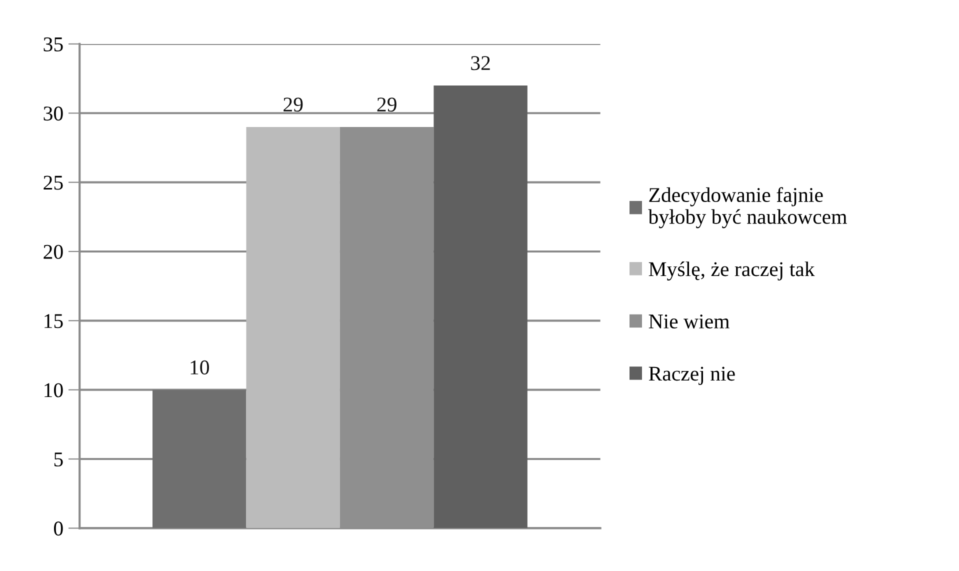 This screenshot has height=571, width=959. I want to click on y-tick-label: 35, so click(53, 44).